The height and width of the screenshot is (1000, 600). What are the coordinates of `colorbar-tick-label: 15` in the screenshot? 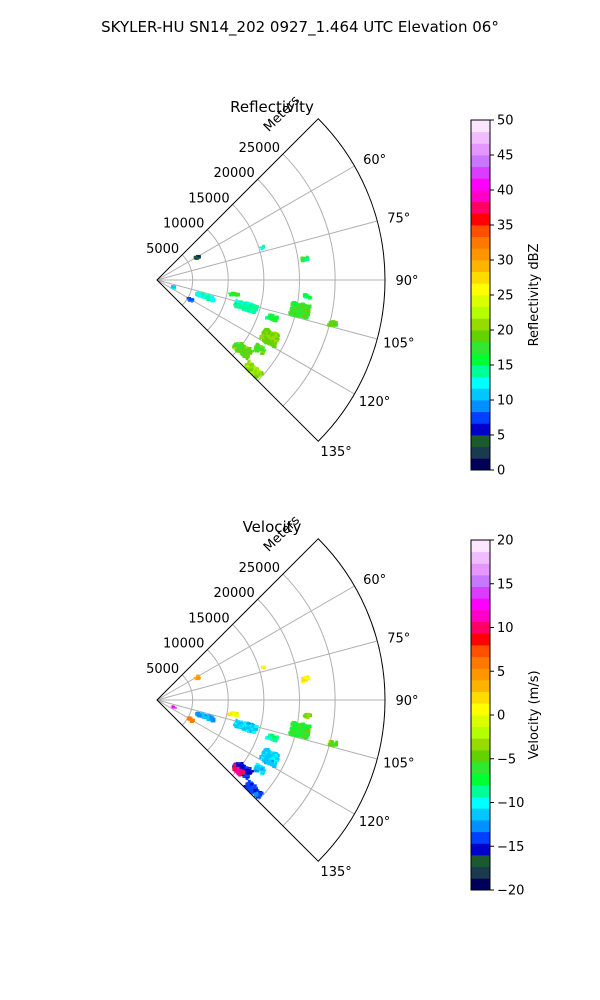 It's located at (505, 366).